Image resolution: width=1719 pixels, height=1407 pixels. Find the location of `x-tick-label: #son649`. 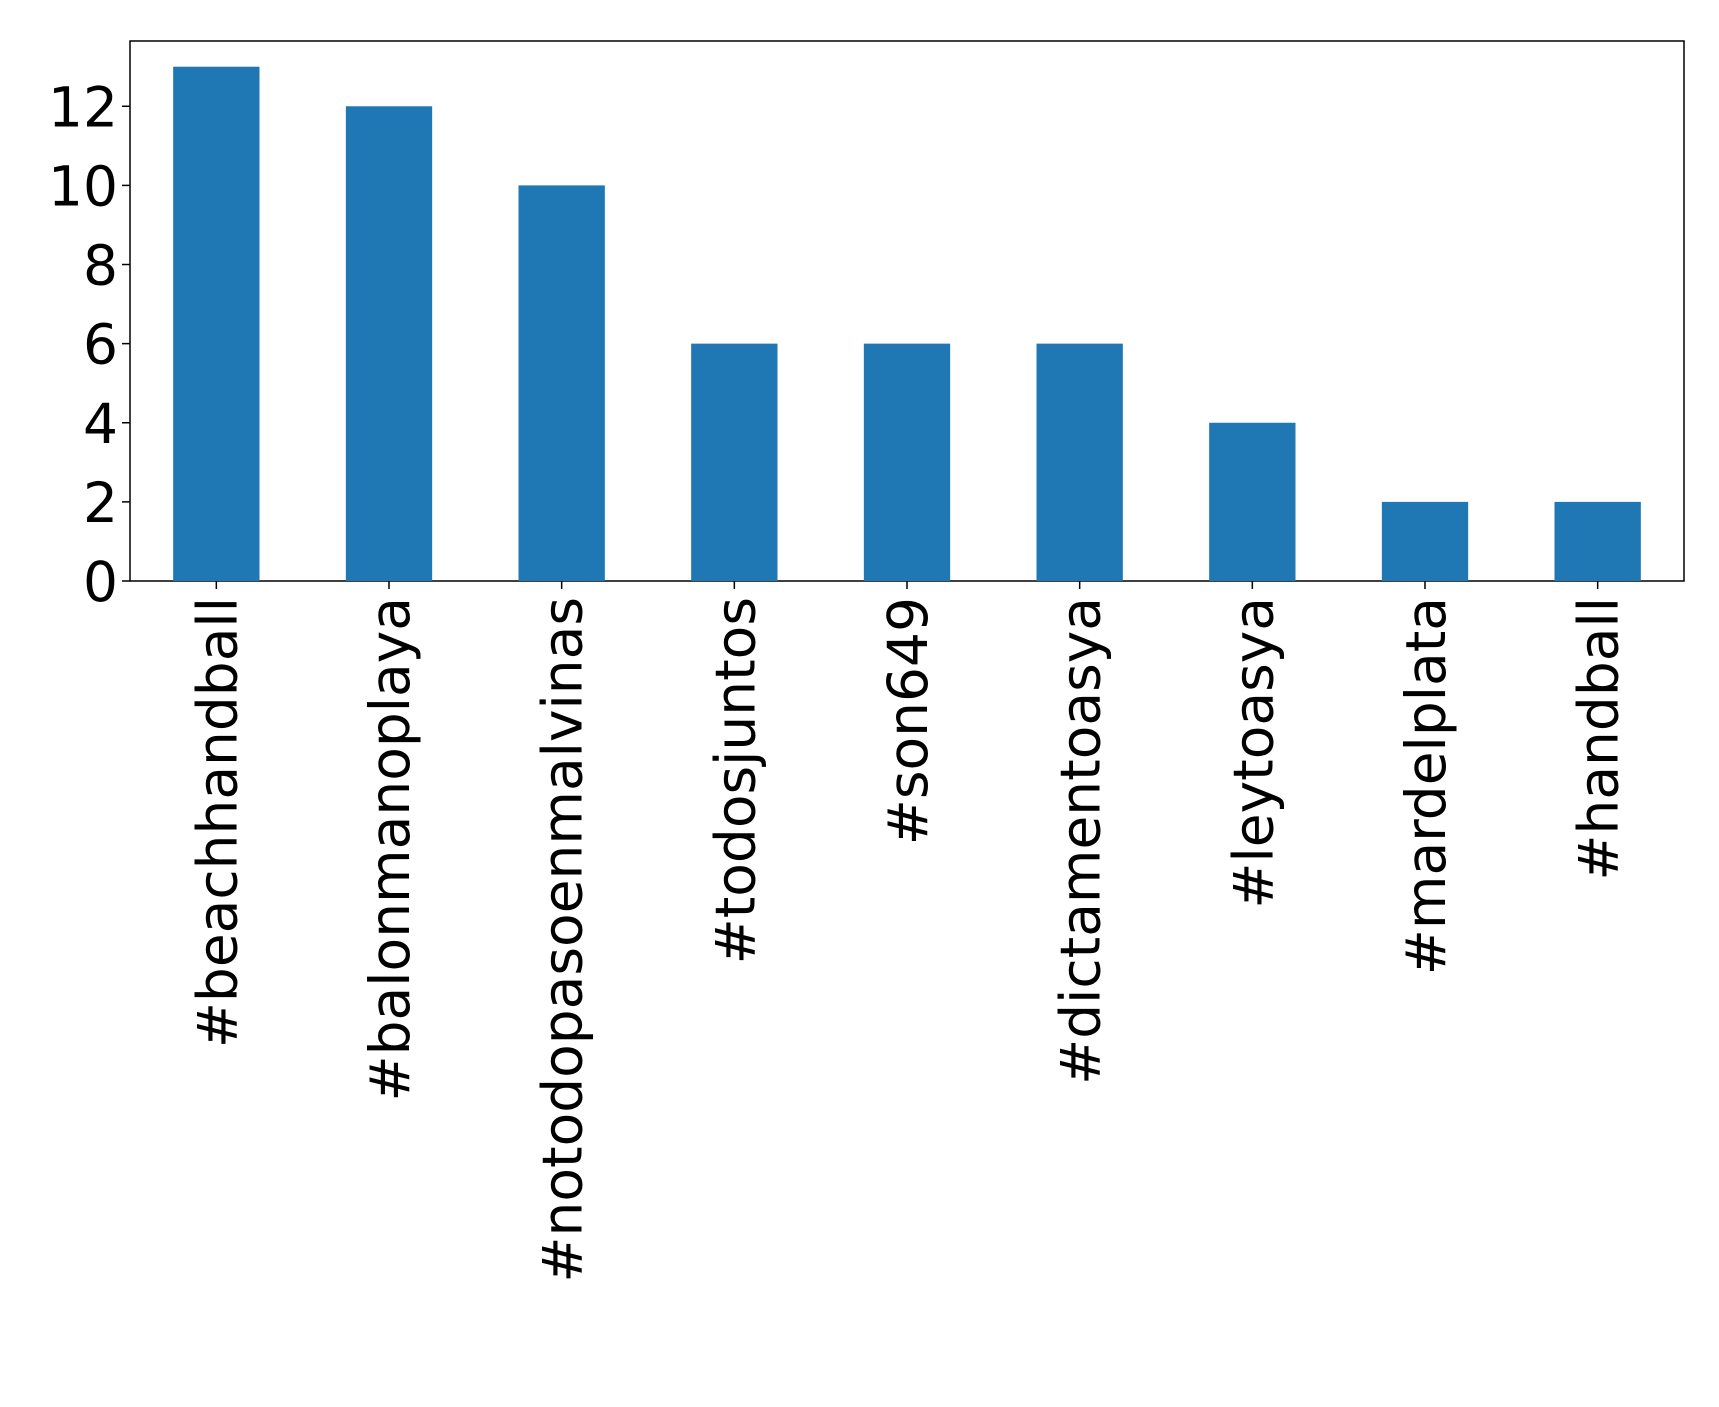

x-tick-label: #son649 is located at coordinates (908, 721).